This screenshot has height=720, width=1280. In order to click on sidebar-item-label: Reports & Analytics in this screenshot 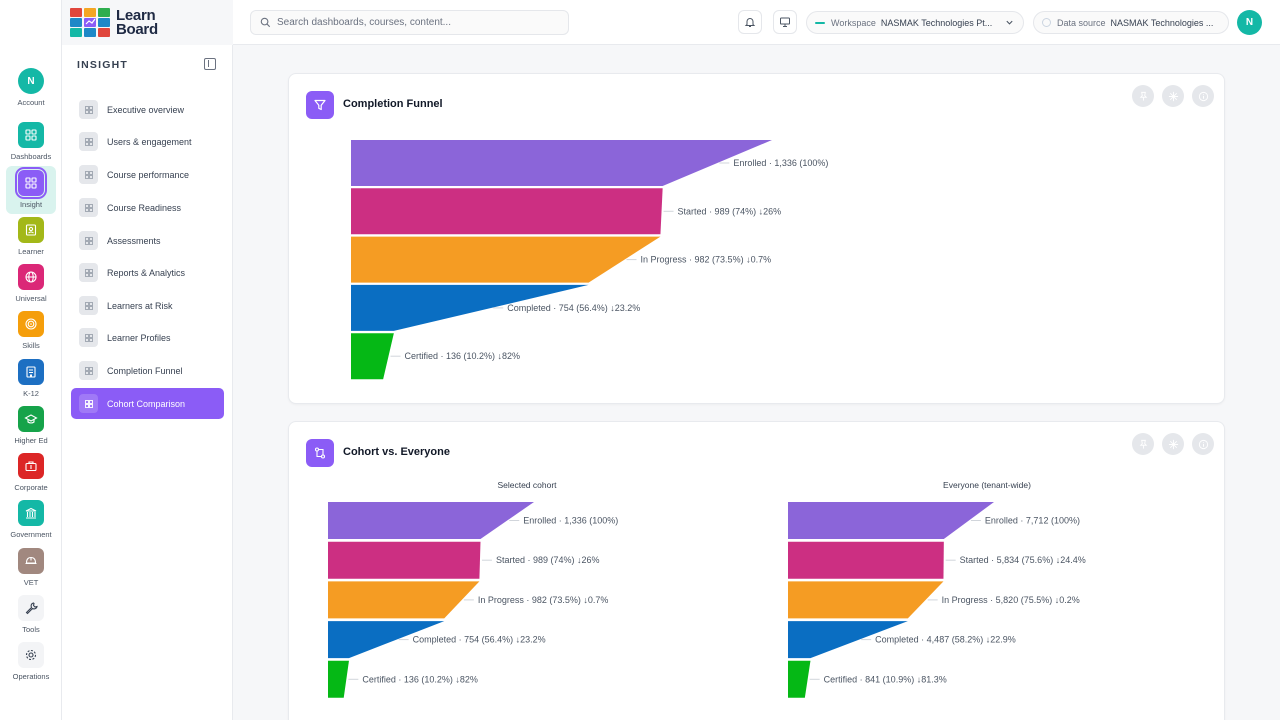, I will do `click(146, 272)`.